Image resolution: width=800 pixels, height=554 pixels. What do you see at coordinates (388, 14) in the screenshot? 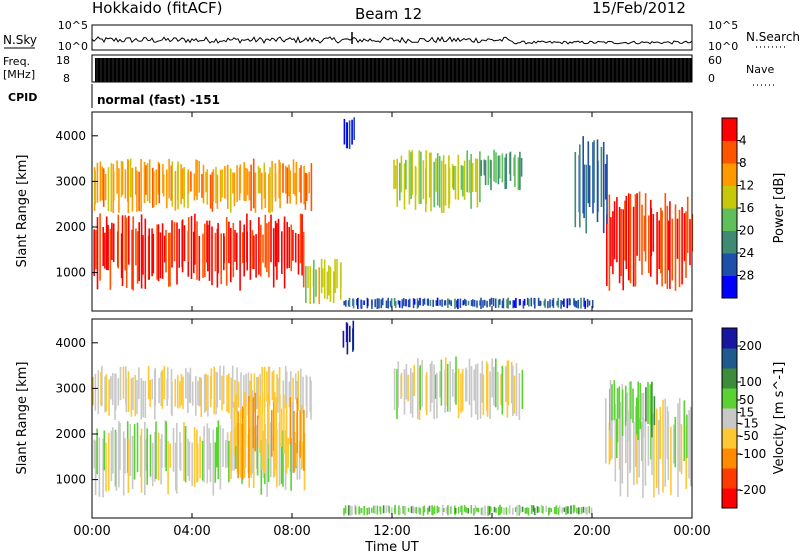
I see `beam-title: Beam 12` at bounding box center [388, 14].